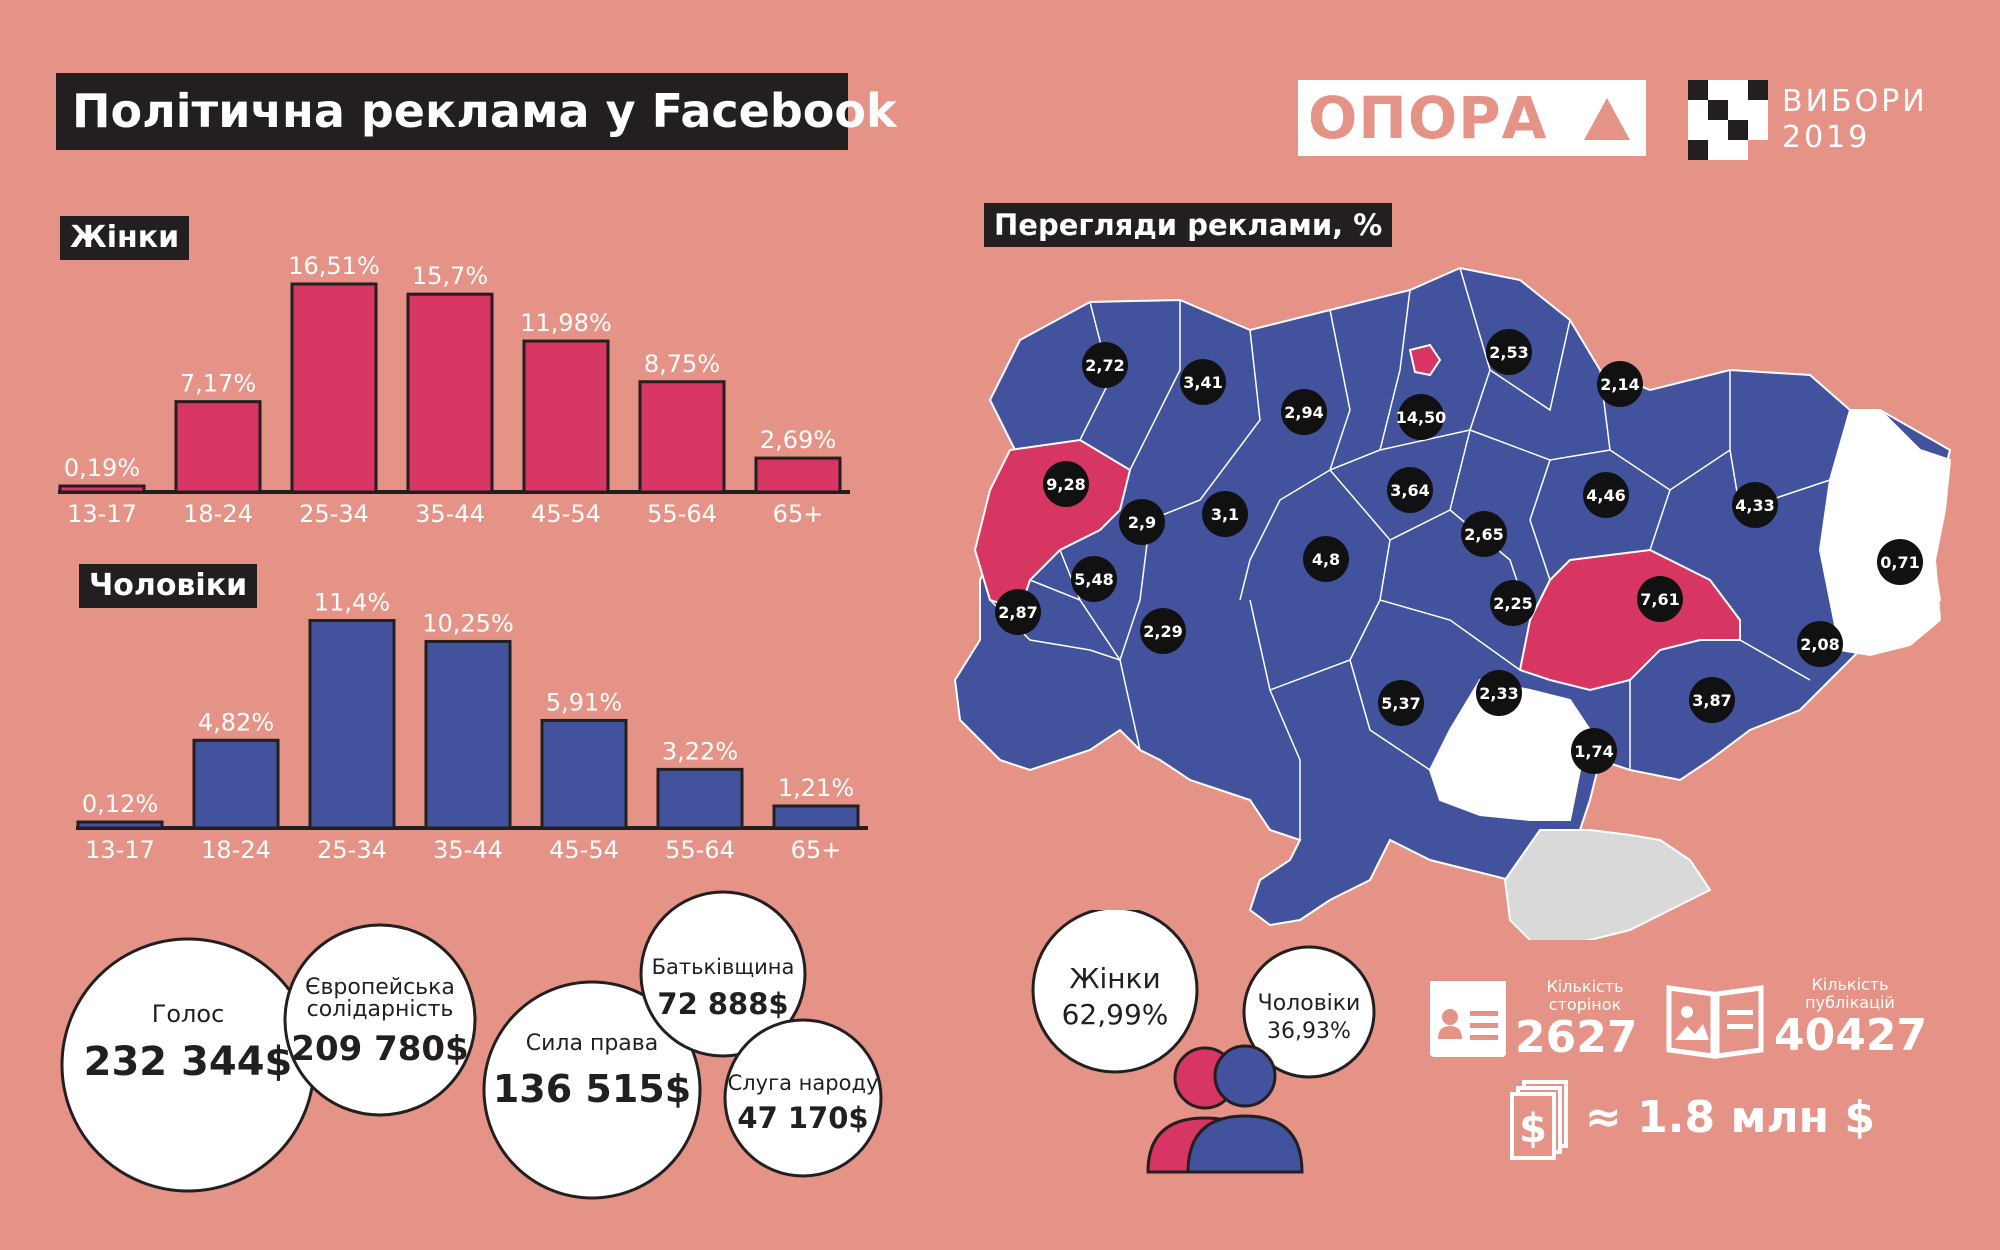  Describe the element at coordinates (120, 804) in the screenshot. I see `men-value-label: 0,12%` at that location.